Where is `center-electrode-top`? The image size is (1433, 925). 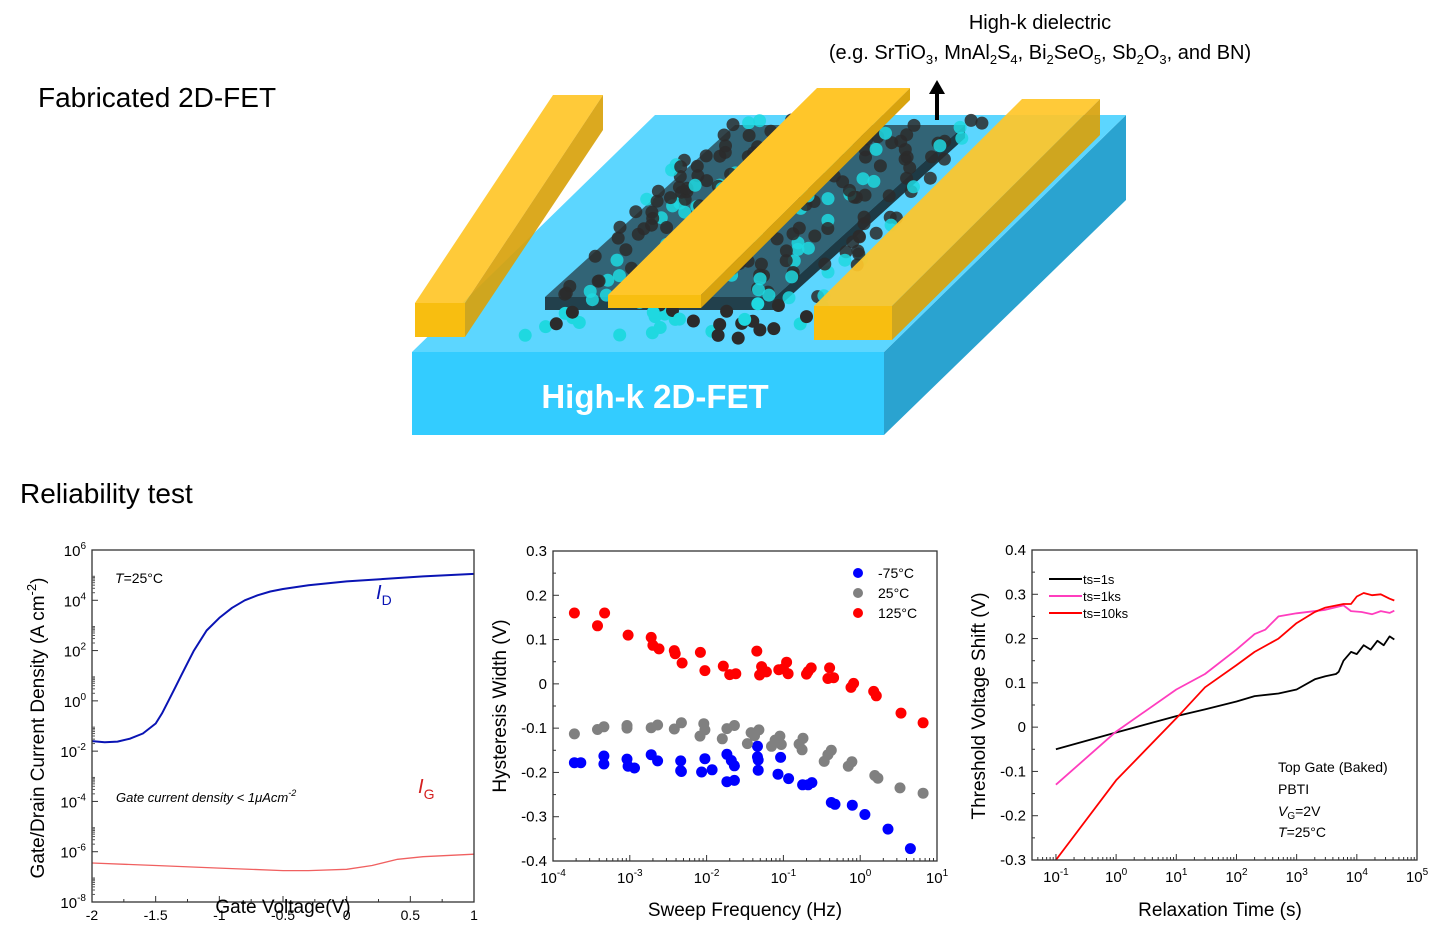
center-electrode-top is located at coordinates (759, 191).